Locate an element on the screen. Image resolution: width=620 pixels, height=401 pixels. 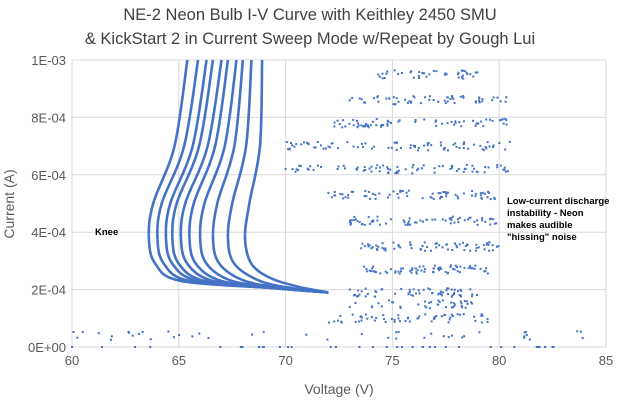
y-tick-label: 6E-04 is located at coordinates (48, 175).